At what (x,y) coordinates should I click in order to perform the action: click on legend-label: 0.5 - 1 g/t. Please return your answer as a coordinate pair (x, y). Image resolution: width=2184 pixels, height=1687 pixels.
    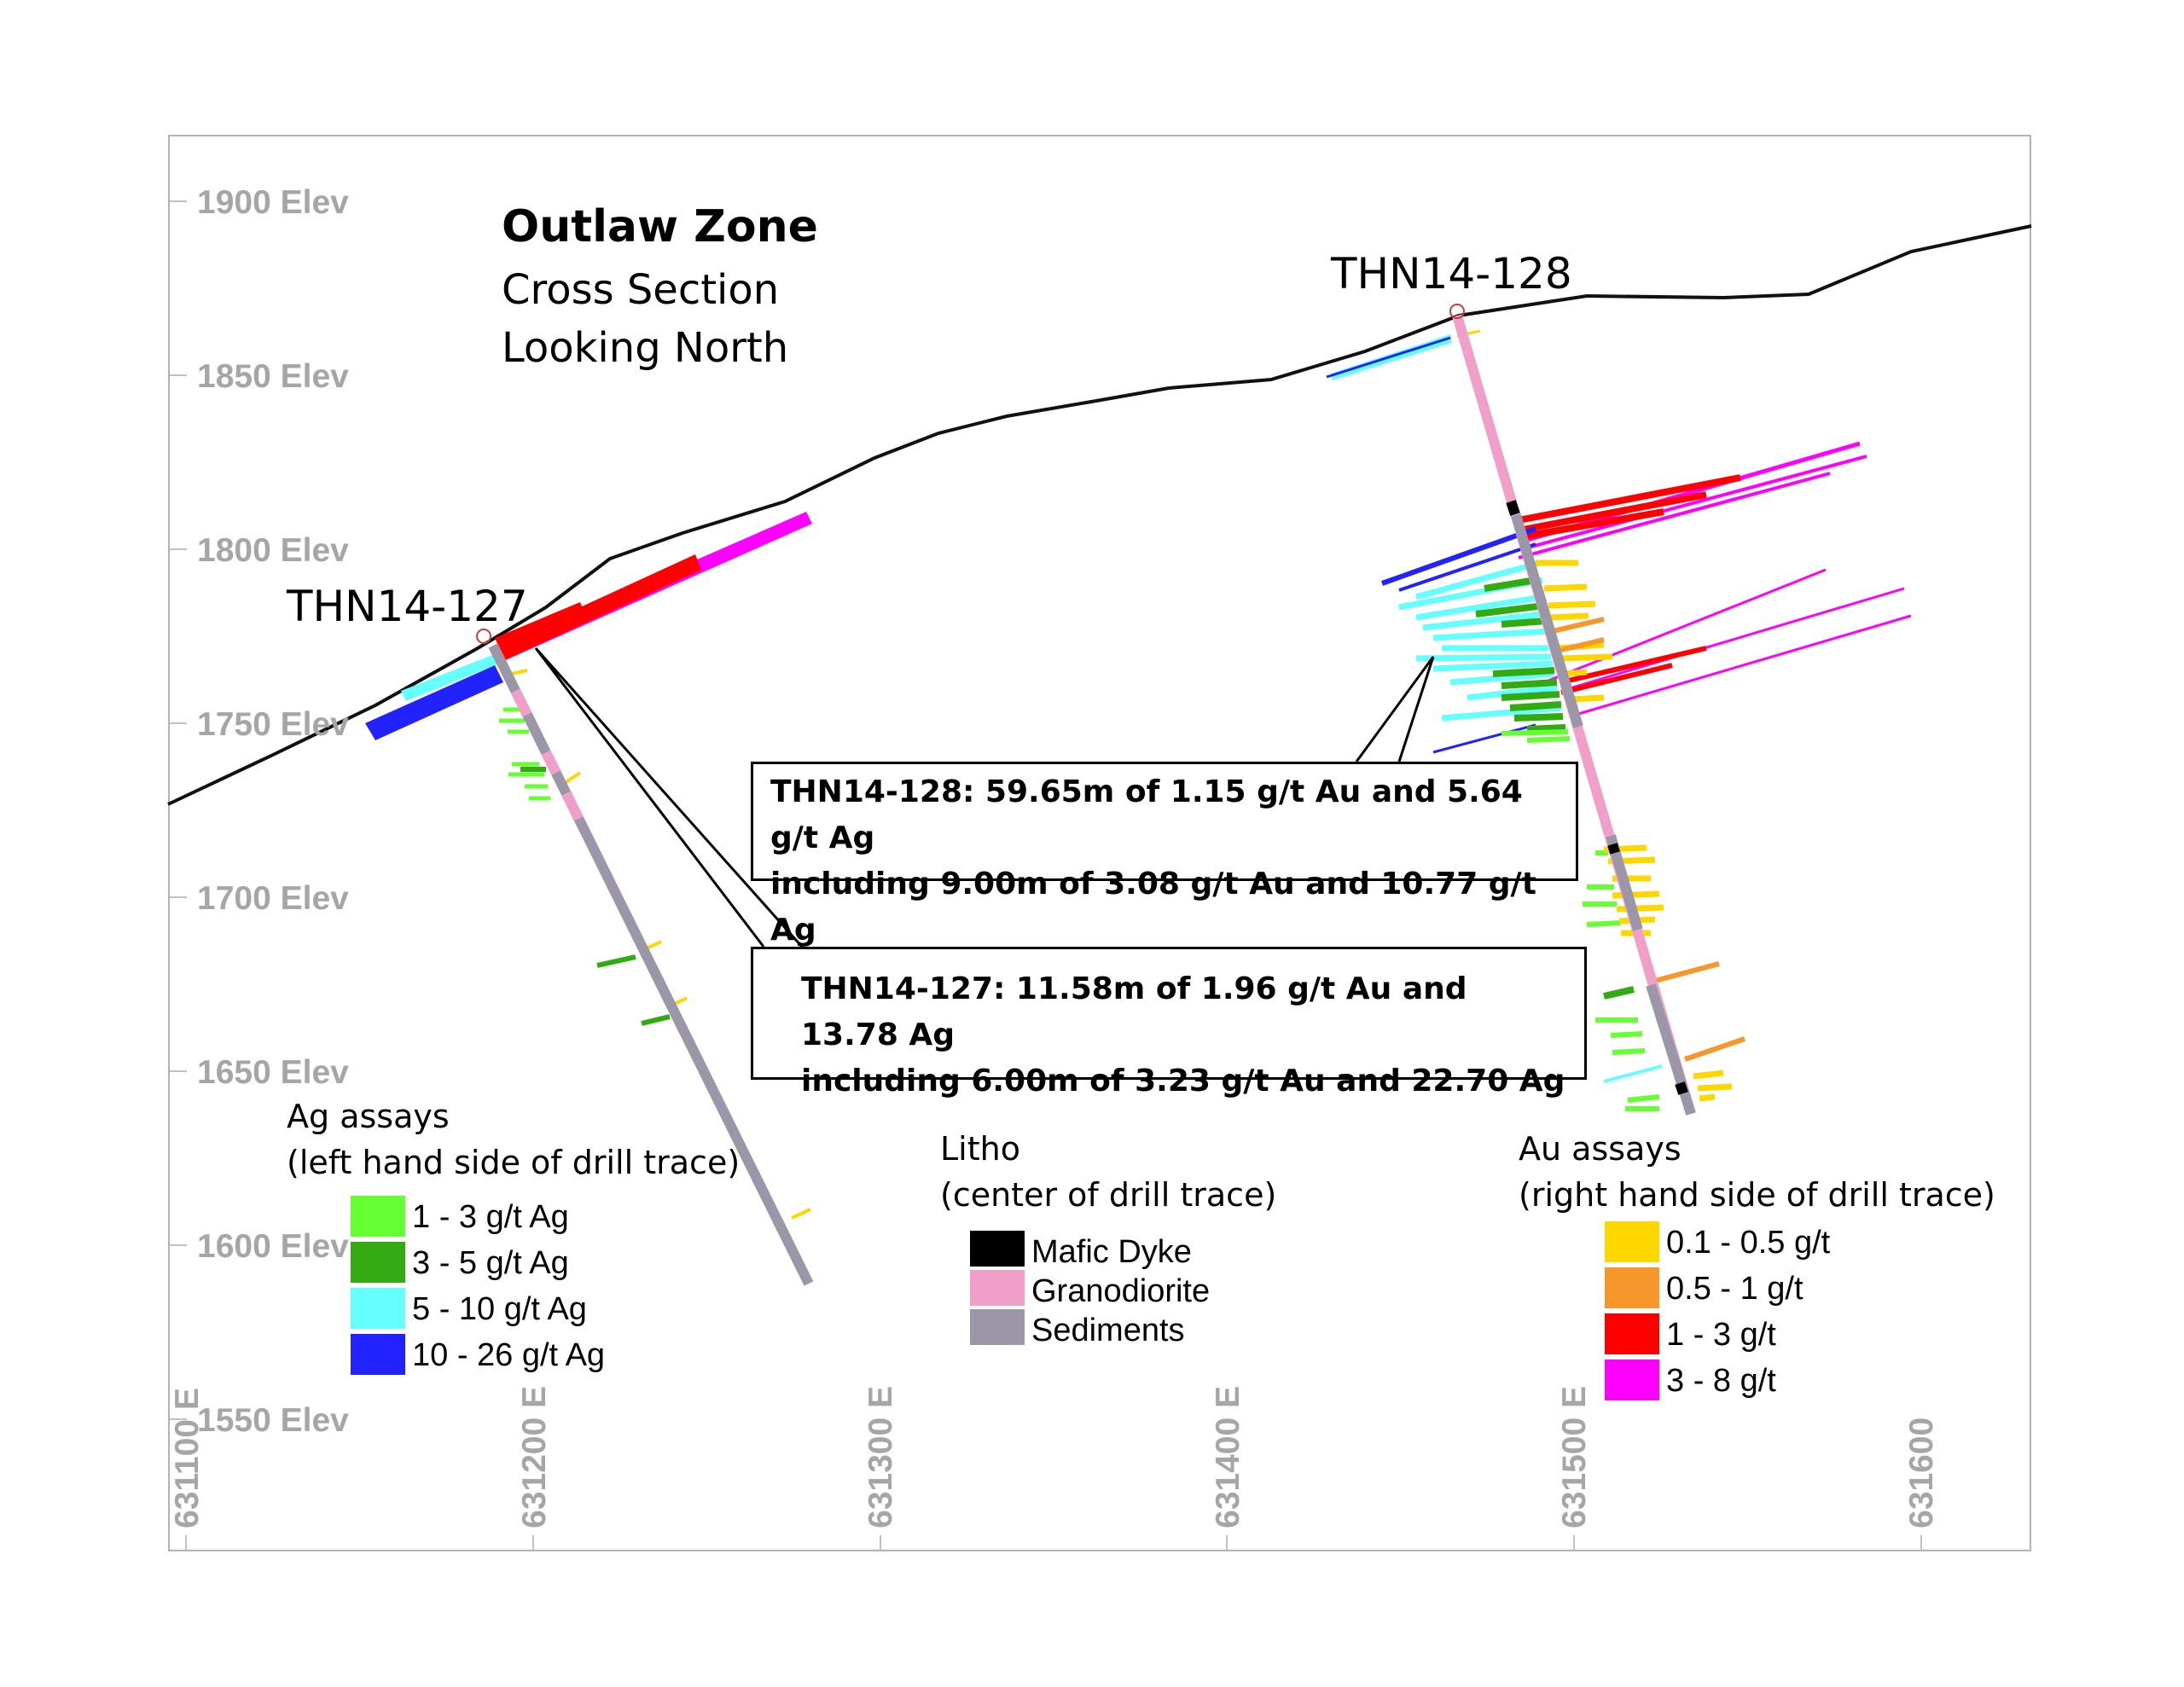
    Looking at the image, I should click on (1735, 1289).